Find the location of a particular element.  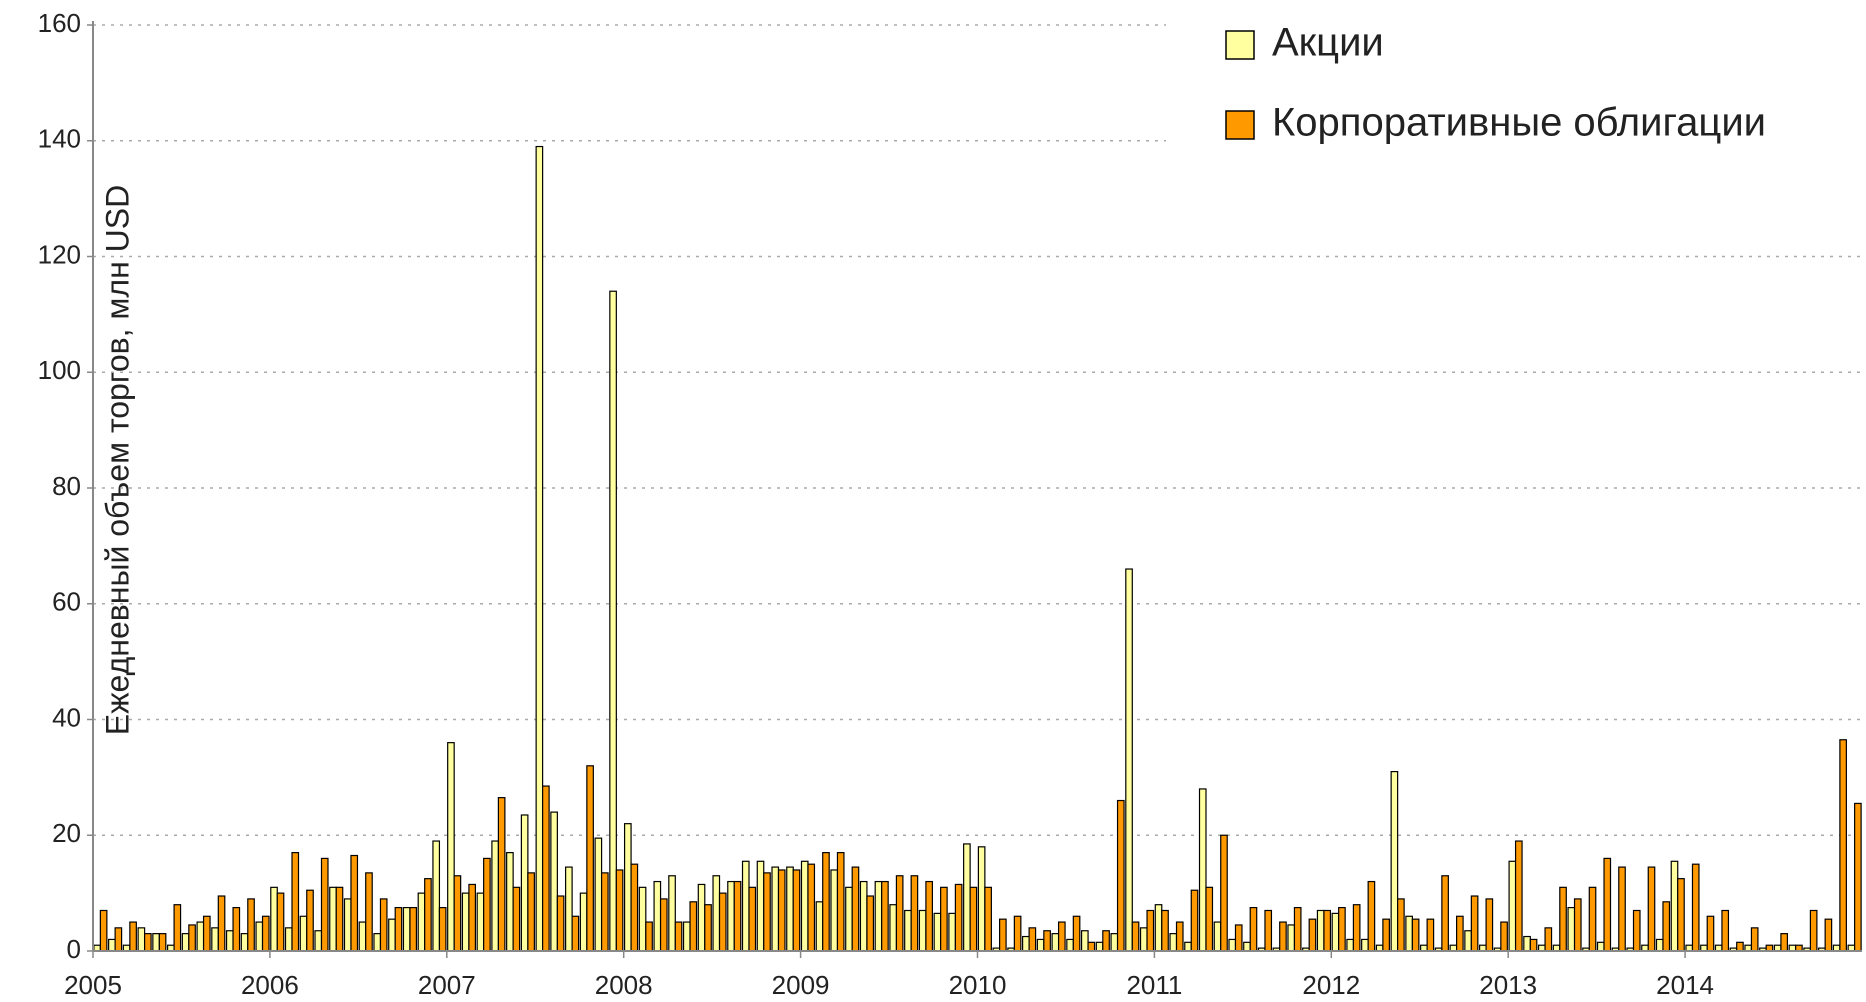

legend-label: Корпоративные облигации is located at coordinates (1519, 123).